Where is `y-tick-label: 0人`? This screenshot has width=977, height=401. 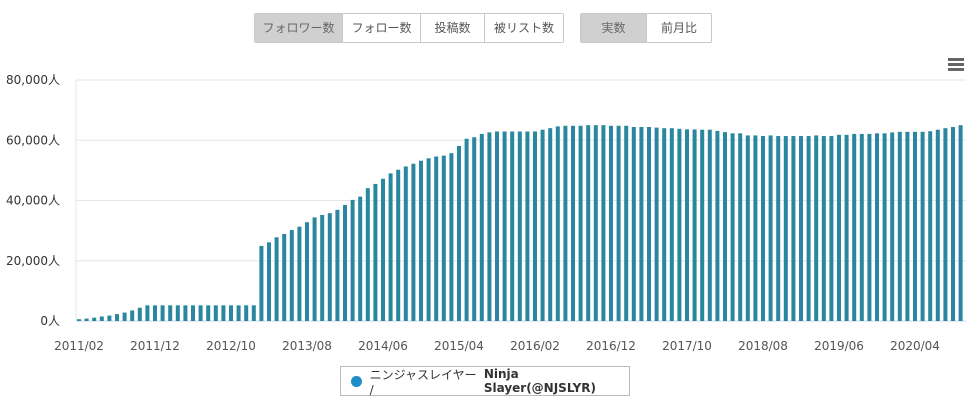
y-tick-label: 0人 is located at coordinates (50, 321).